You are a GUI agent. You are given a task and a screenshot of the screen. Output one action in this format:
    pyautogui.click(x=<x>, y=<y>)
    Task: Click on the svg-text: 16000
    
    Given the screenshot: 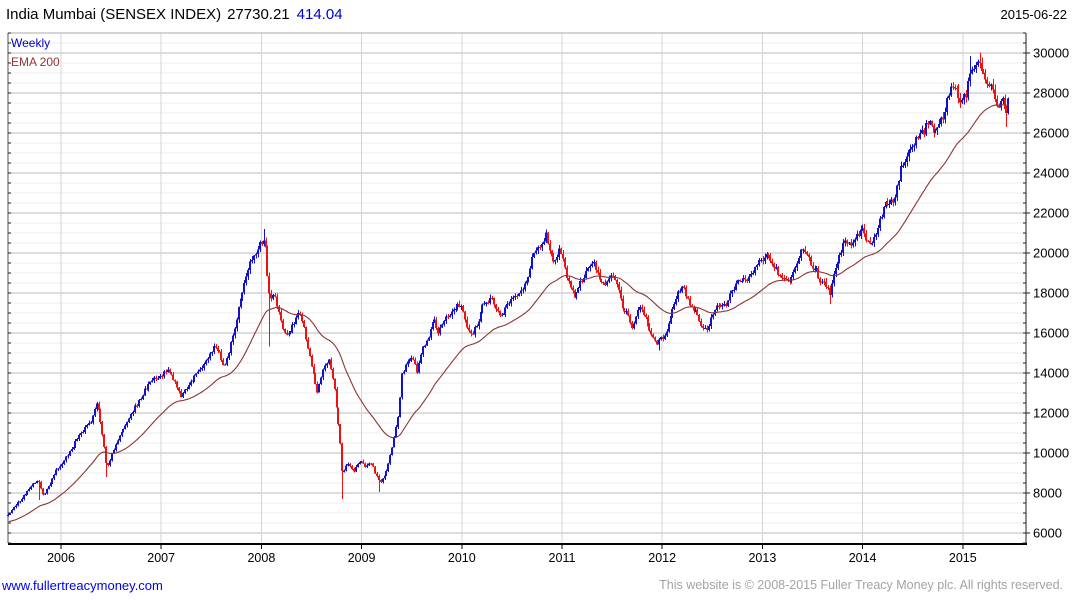 What is the action you would take?
    pyautogui.click(x=1051, y=333)
    